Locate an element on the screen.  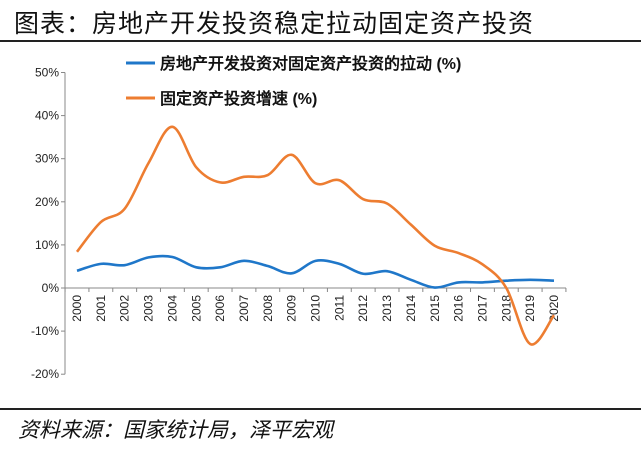
x-tick-label: 2014 is located at coordinates (411, 308).